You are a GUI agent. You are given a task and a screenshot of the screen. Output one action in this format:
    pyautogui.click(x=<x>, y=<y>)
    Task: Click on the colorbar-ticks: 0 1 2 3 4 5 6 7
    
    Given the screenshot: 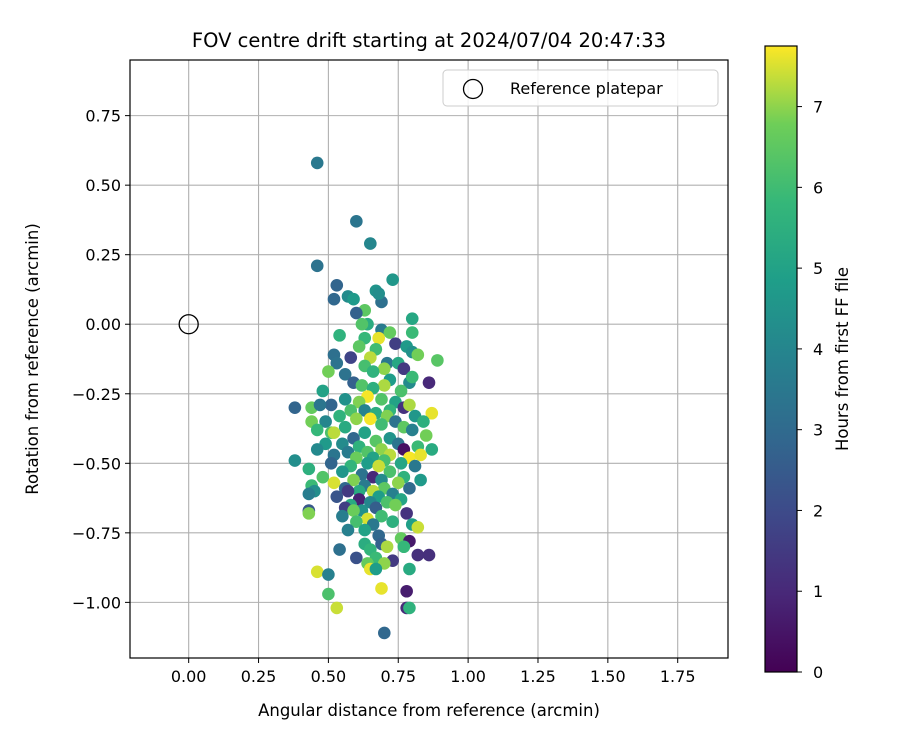 What is the action you would take?
    pyautogui.click(x=810, y=390)
    